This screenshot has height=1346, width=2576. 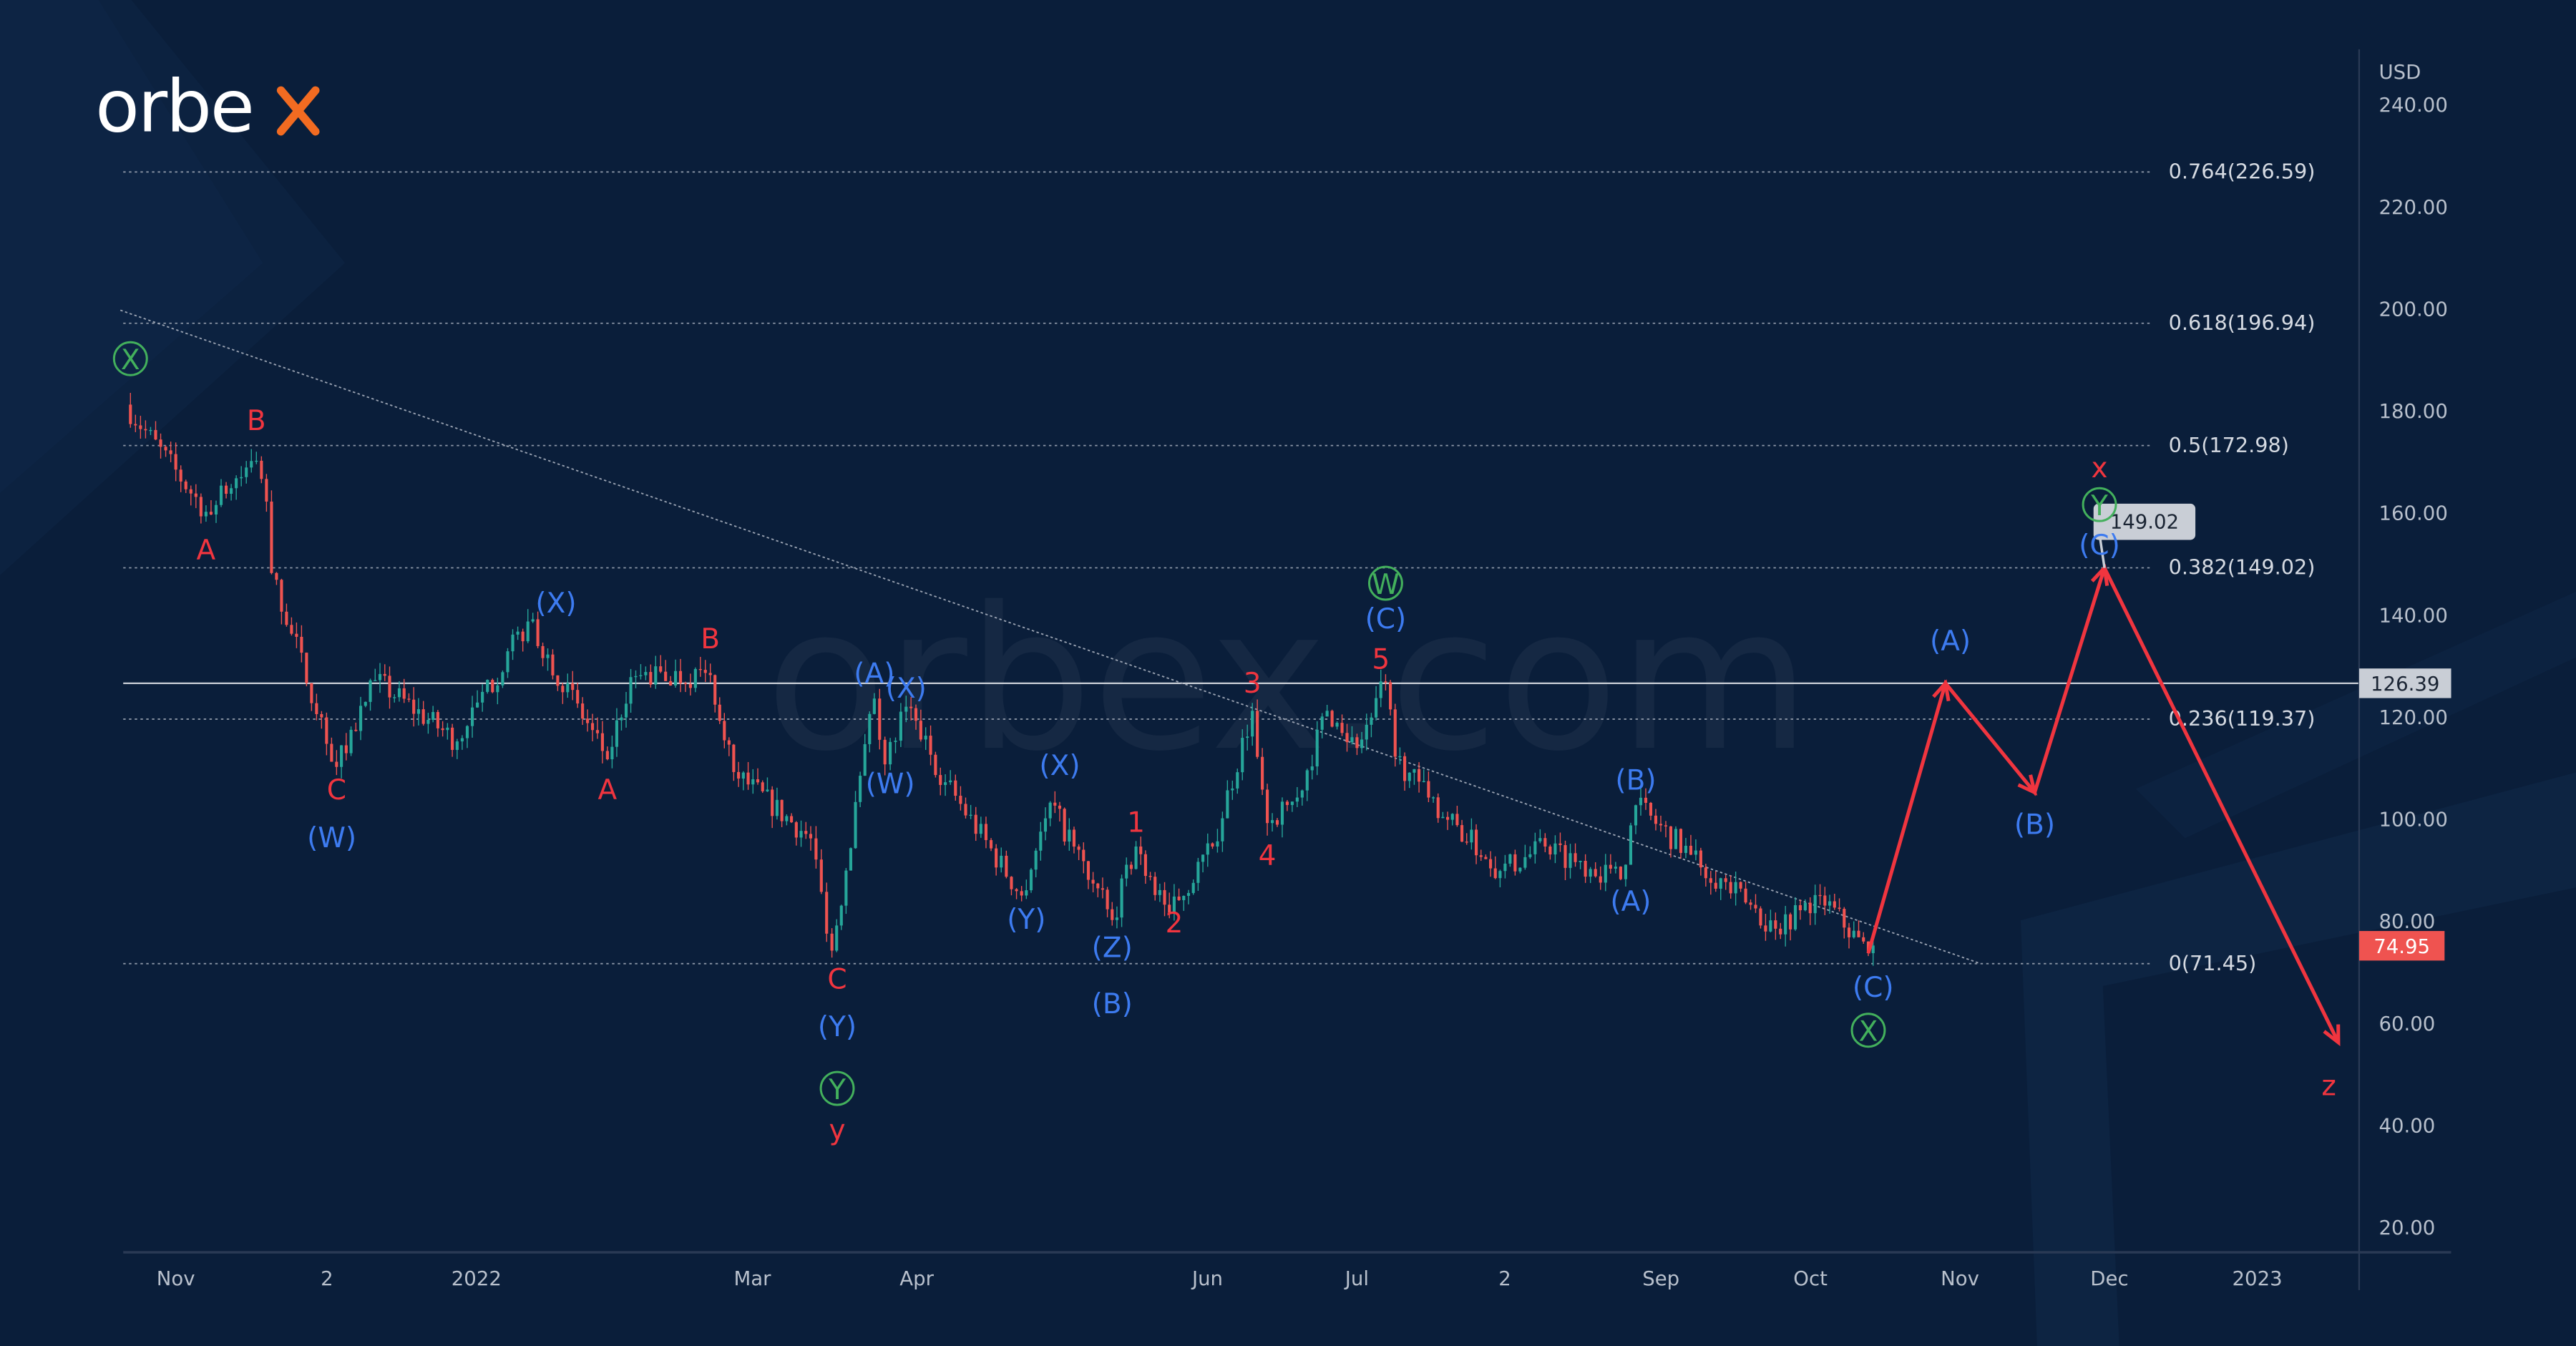 I want to click on wave-label: (W), so click(x=890, y=784).